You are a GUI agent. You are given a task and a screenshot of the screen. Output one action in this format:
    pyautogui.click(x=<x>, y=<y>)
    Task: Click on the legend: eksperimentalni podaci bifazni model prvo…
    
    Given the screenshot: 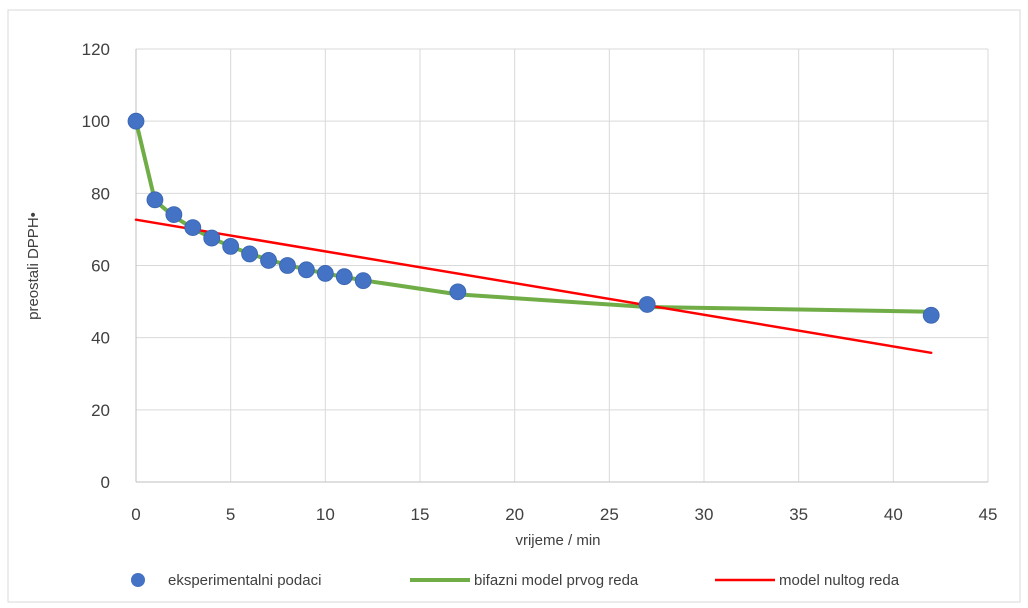 What is the action you would take?
    pyautogui.click(x=515, y=580)
    